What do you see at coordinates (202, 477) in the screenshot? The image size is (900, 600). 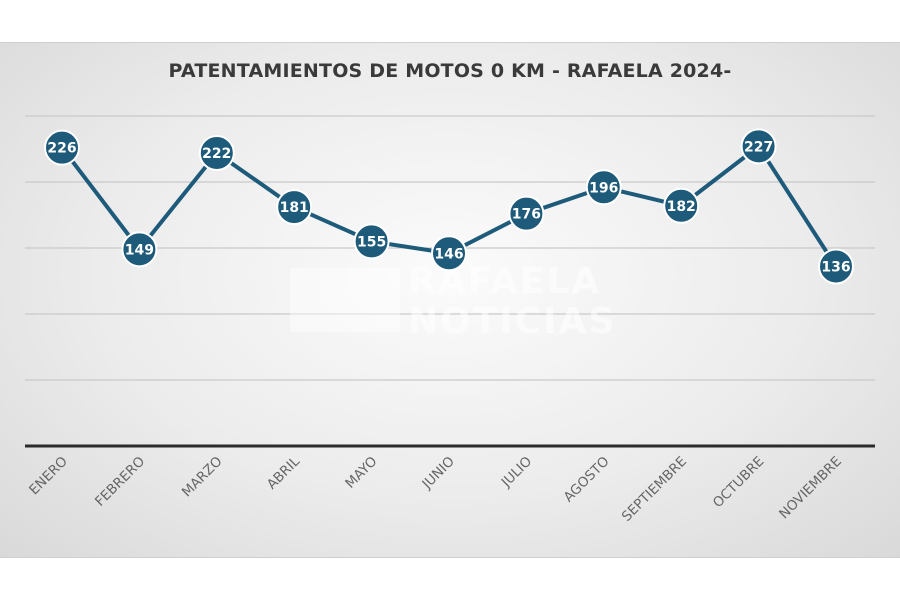 I see `tick-label-marzo: MARZO` at bounding box center [202, 477].